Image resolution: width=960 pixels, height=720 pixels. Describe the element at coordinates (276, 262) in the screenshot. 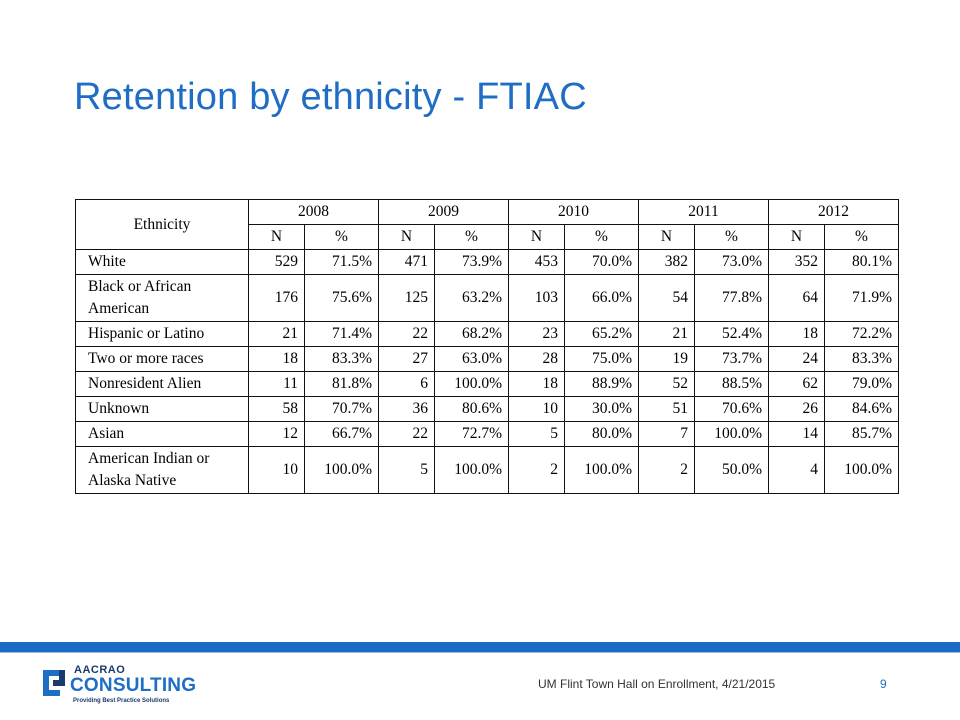

I see `count-cell: 529` at that location.